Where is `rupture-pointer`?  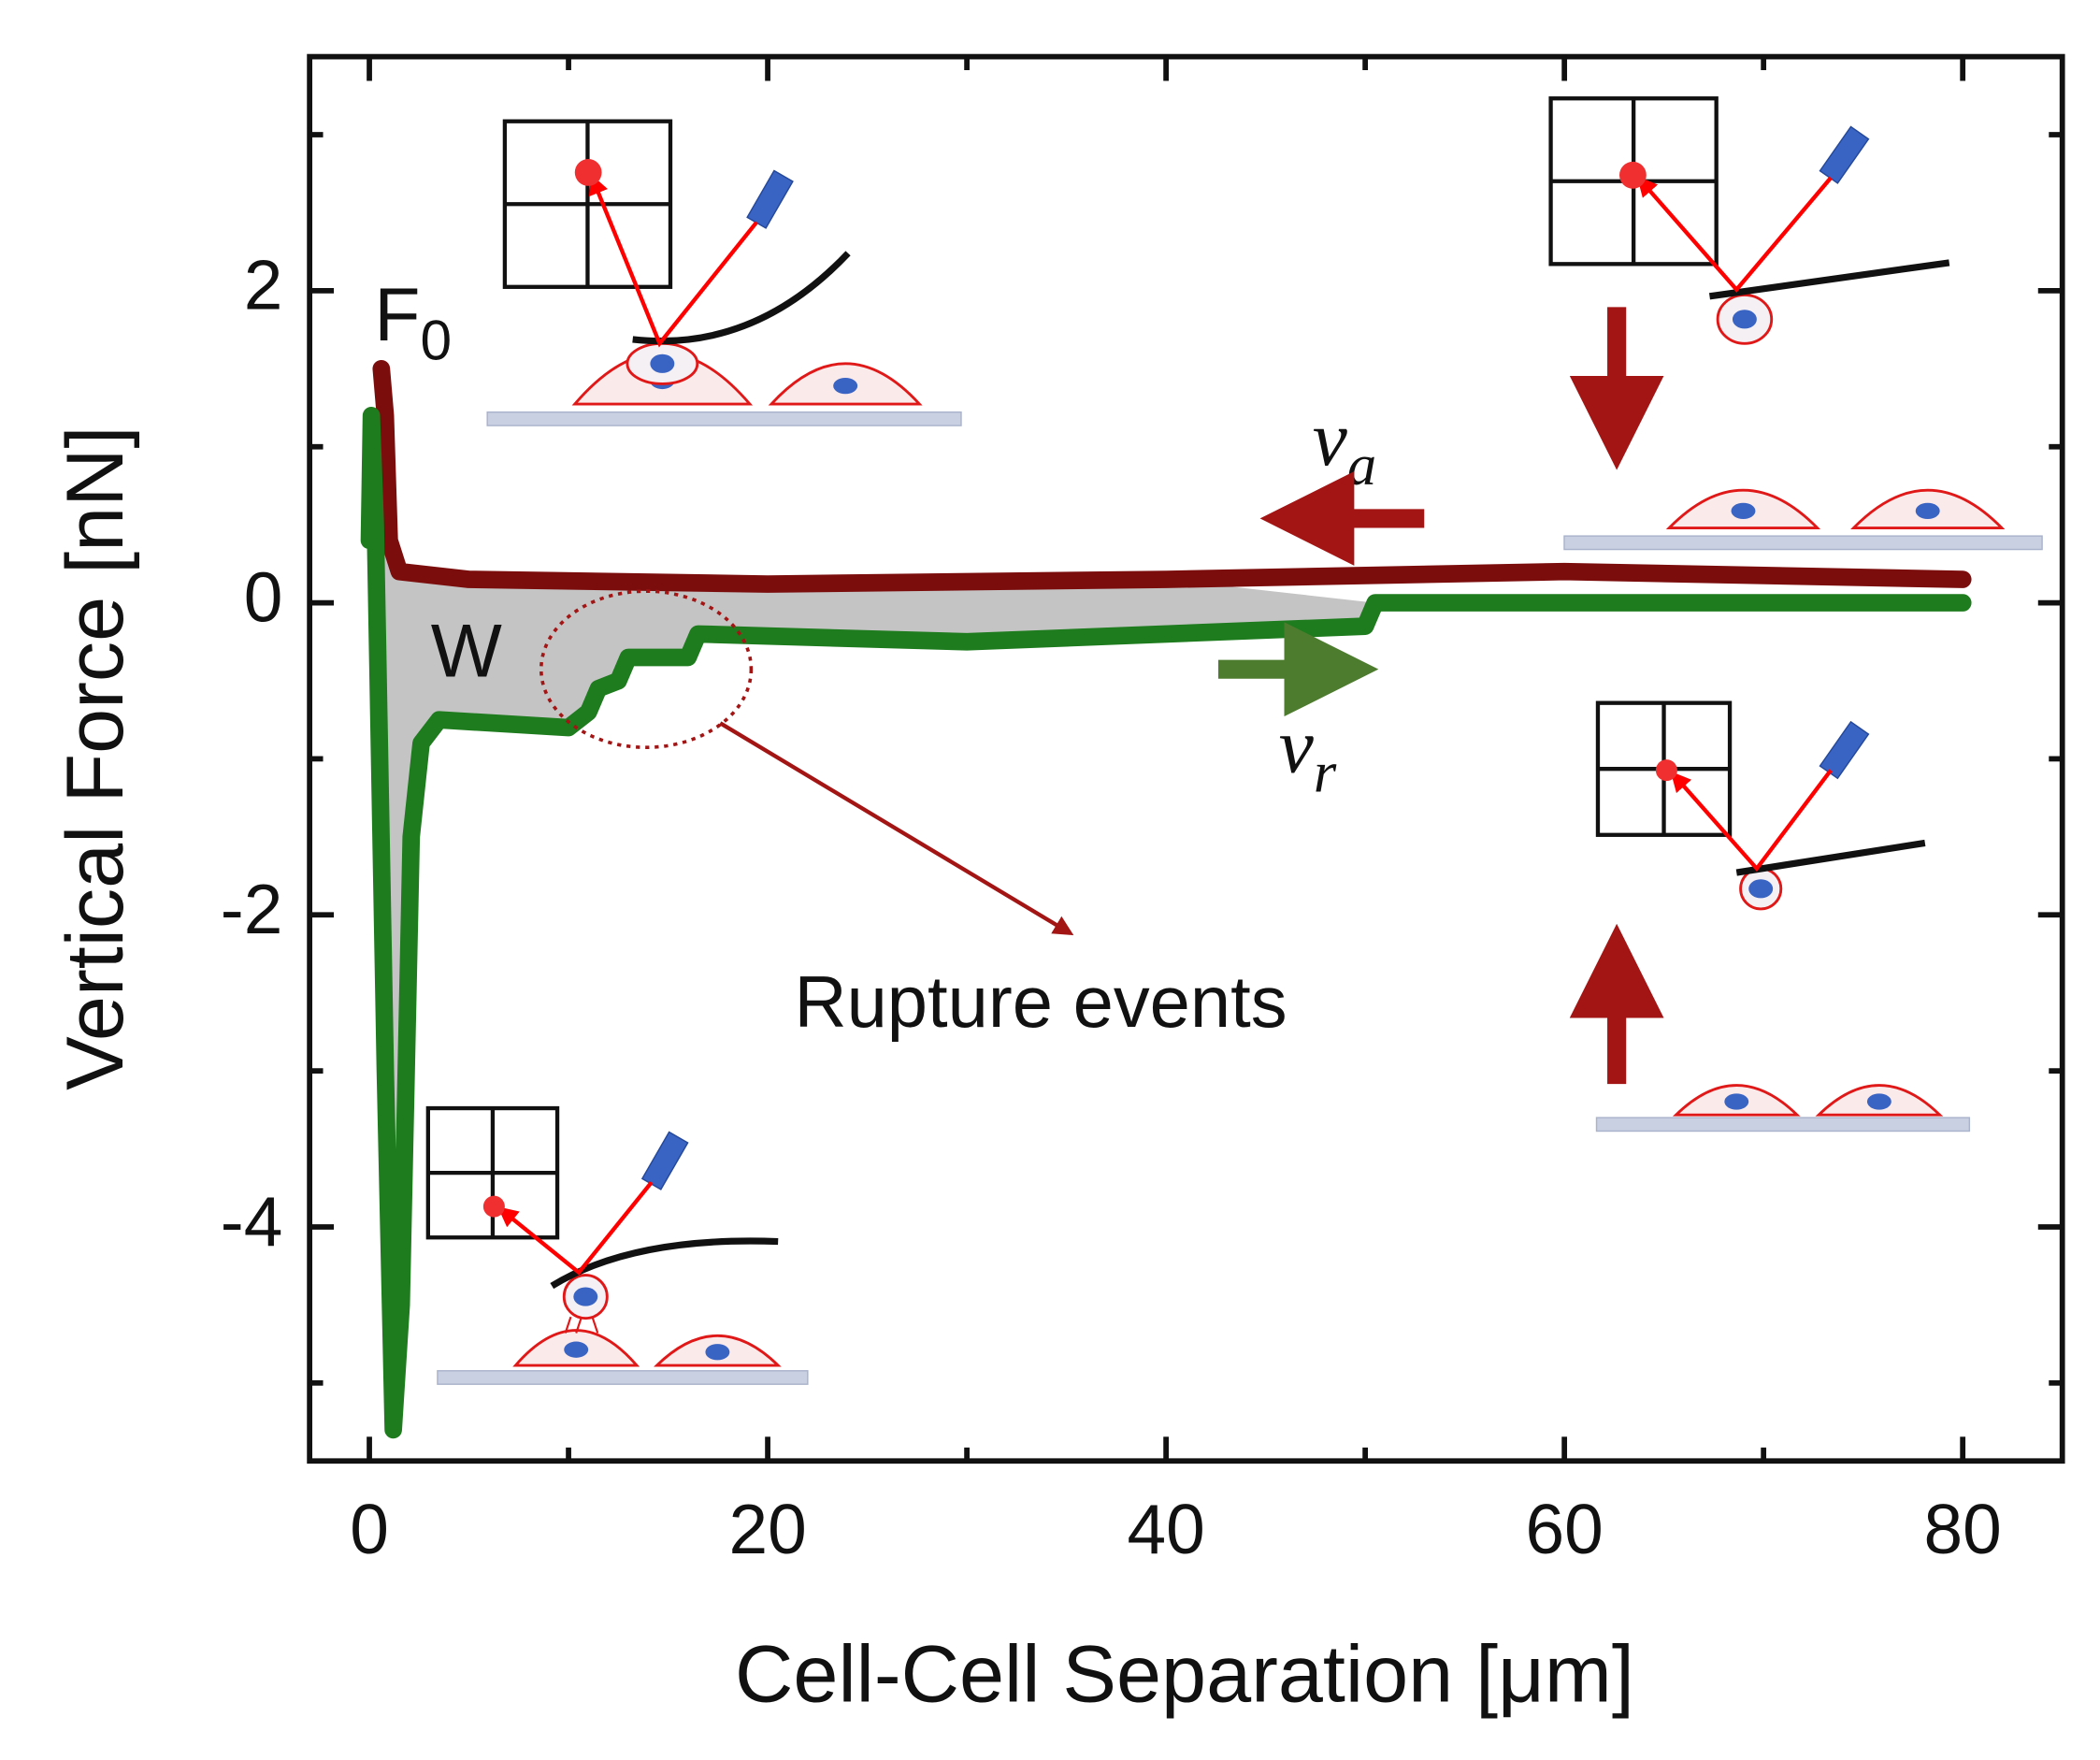
rupture-pointer is located at coordinates (896, 828).